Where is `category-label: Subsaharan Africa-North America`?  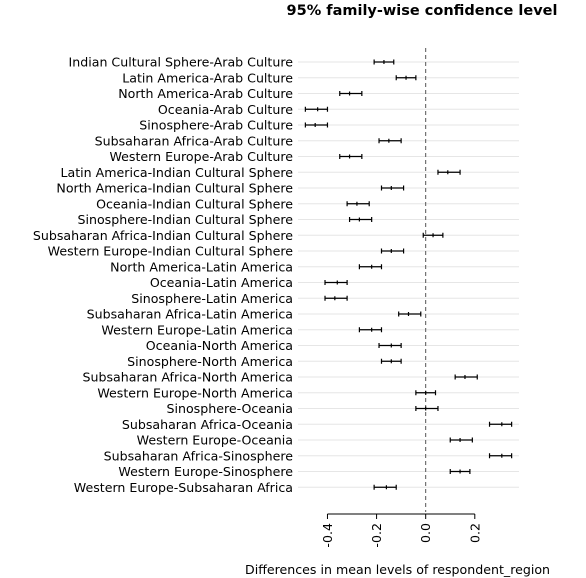 category-label: Subsaharan Africa-North America is located at coordinates (188, 377).